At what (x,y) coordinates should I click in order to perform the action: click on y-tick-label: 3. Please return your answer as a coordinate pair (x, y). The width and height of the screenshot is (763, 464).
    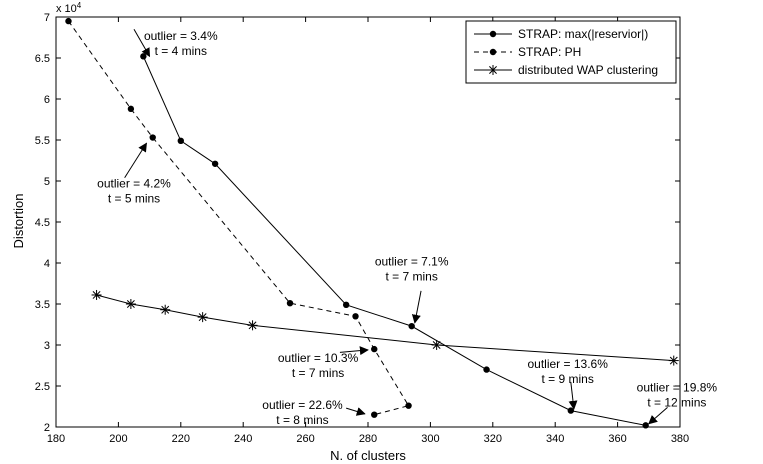
    Looking at the image, I should click on (47, 346).